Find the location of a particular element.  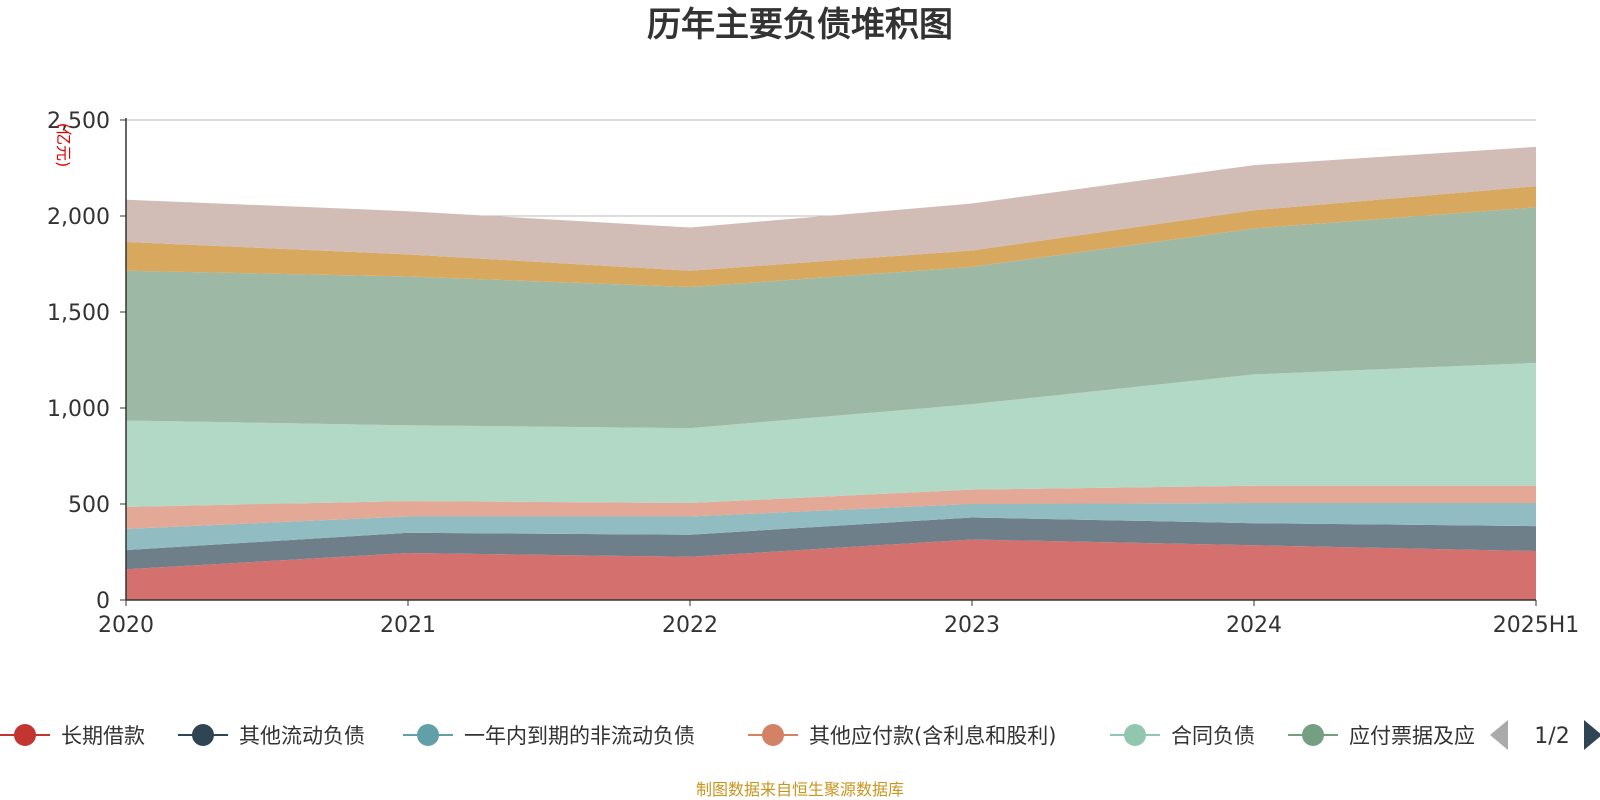

legend-label-5: 合同负债 is located at coordinates (1213, 736).